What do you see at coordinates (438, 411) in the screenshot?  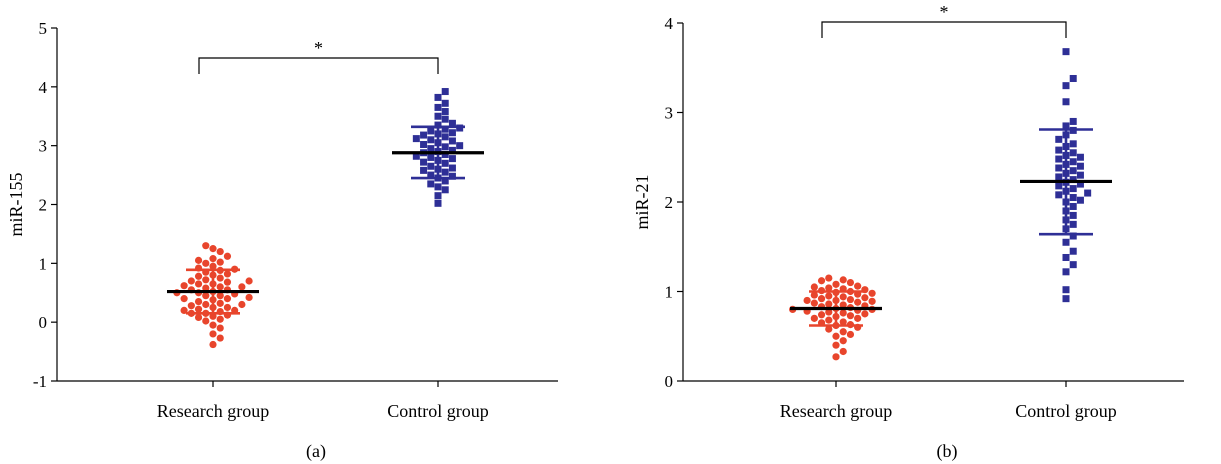 I see `x-tick-label: Control group` at bounding box center [438, 411].